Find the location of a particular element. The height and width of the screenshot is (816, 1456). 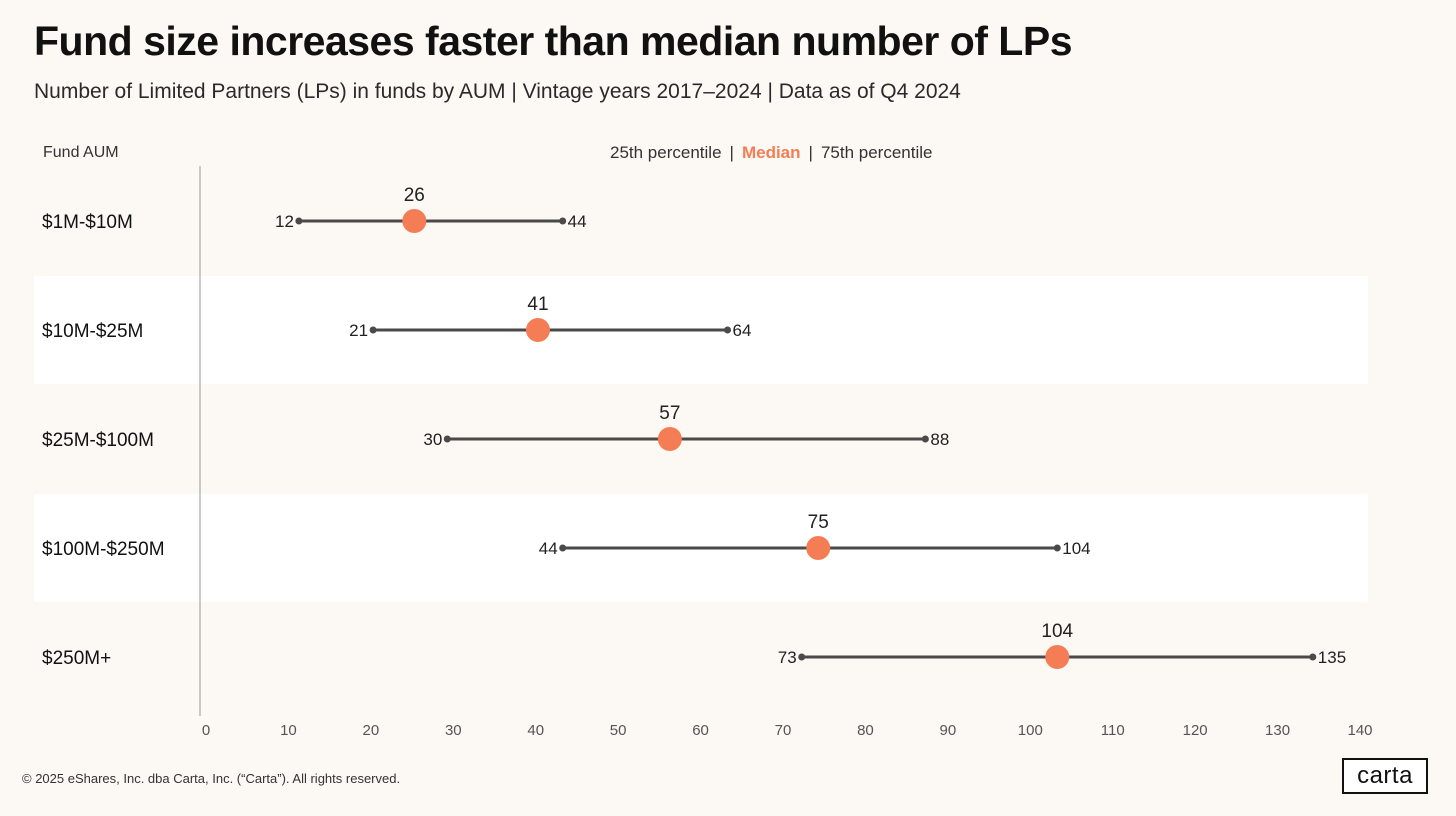

x-tick-label: 20 is located at coordinates (371, 730).